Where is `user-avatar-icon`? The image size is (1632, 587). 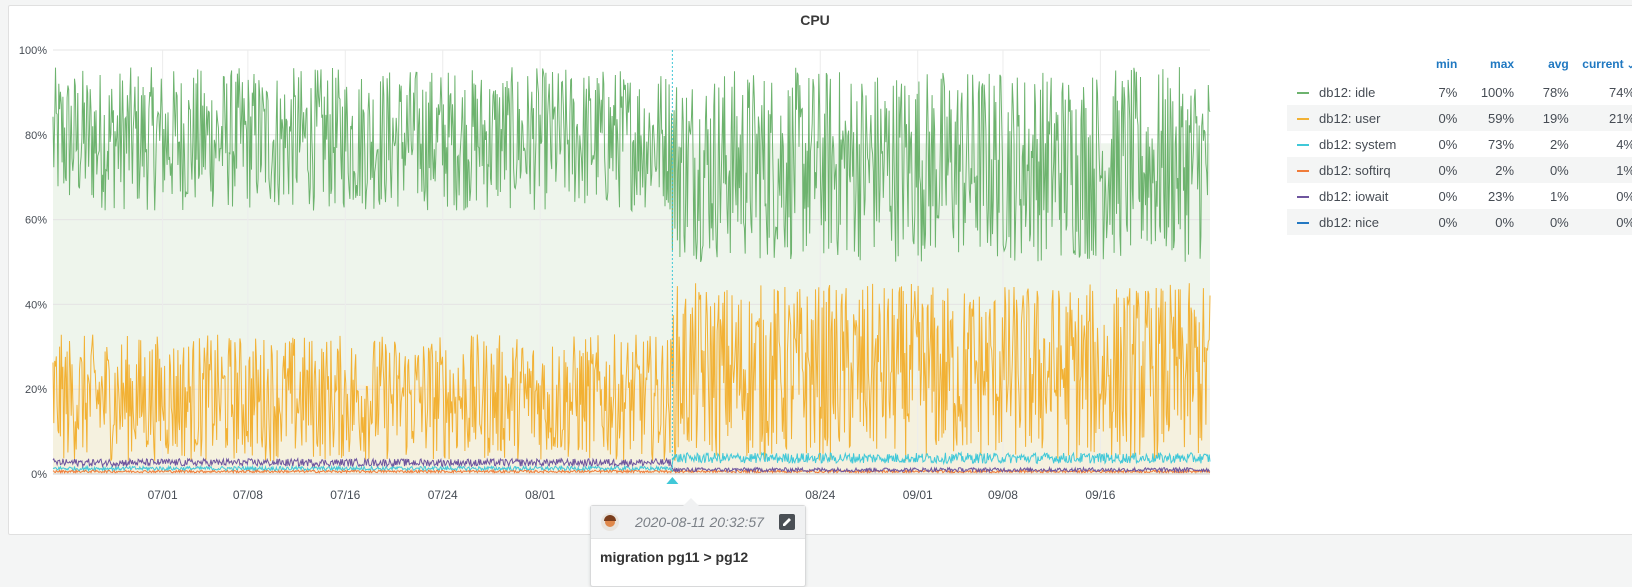 user-avatar-icon is located at coordinates (610, 522).